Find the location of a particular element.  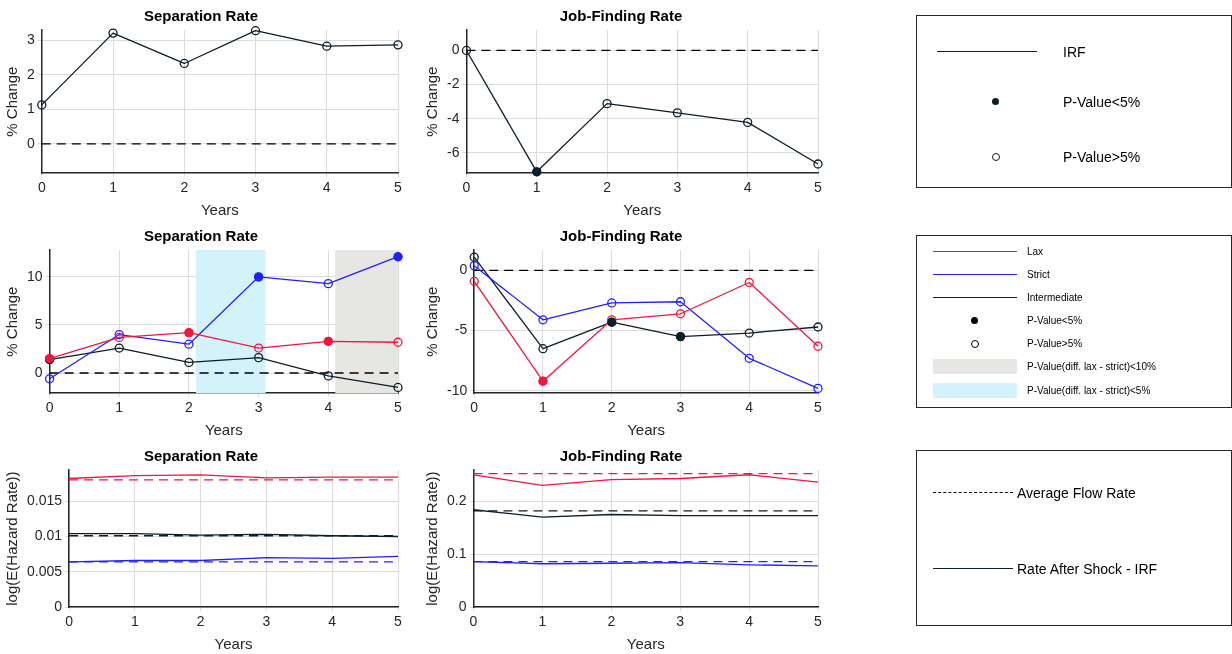

y-tick-label: 2 is located at coordinates (30, 73).